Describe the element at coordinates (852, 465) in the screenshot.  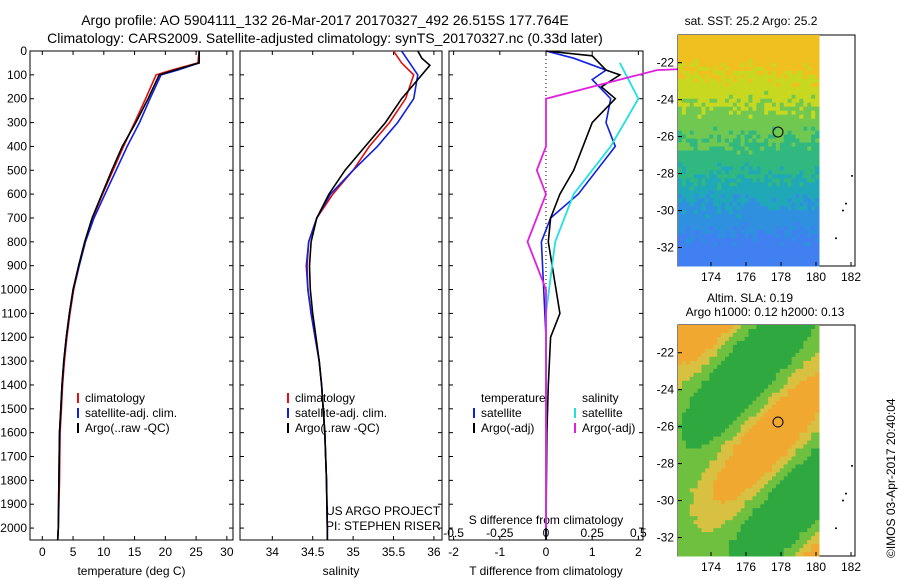
I see `island-mark` at that location.